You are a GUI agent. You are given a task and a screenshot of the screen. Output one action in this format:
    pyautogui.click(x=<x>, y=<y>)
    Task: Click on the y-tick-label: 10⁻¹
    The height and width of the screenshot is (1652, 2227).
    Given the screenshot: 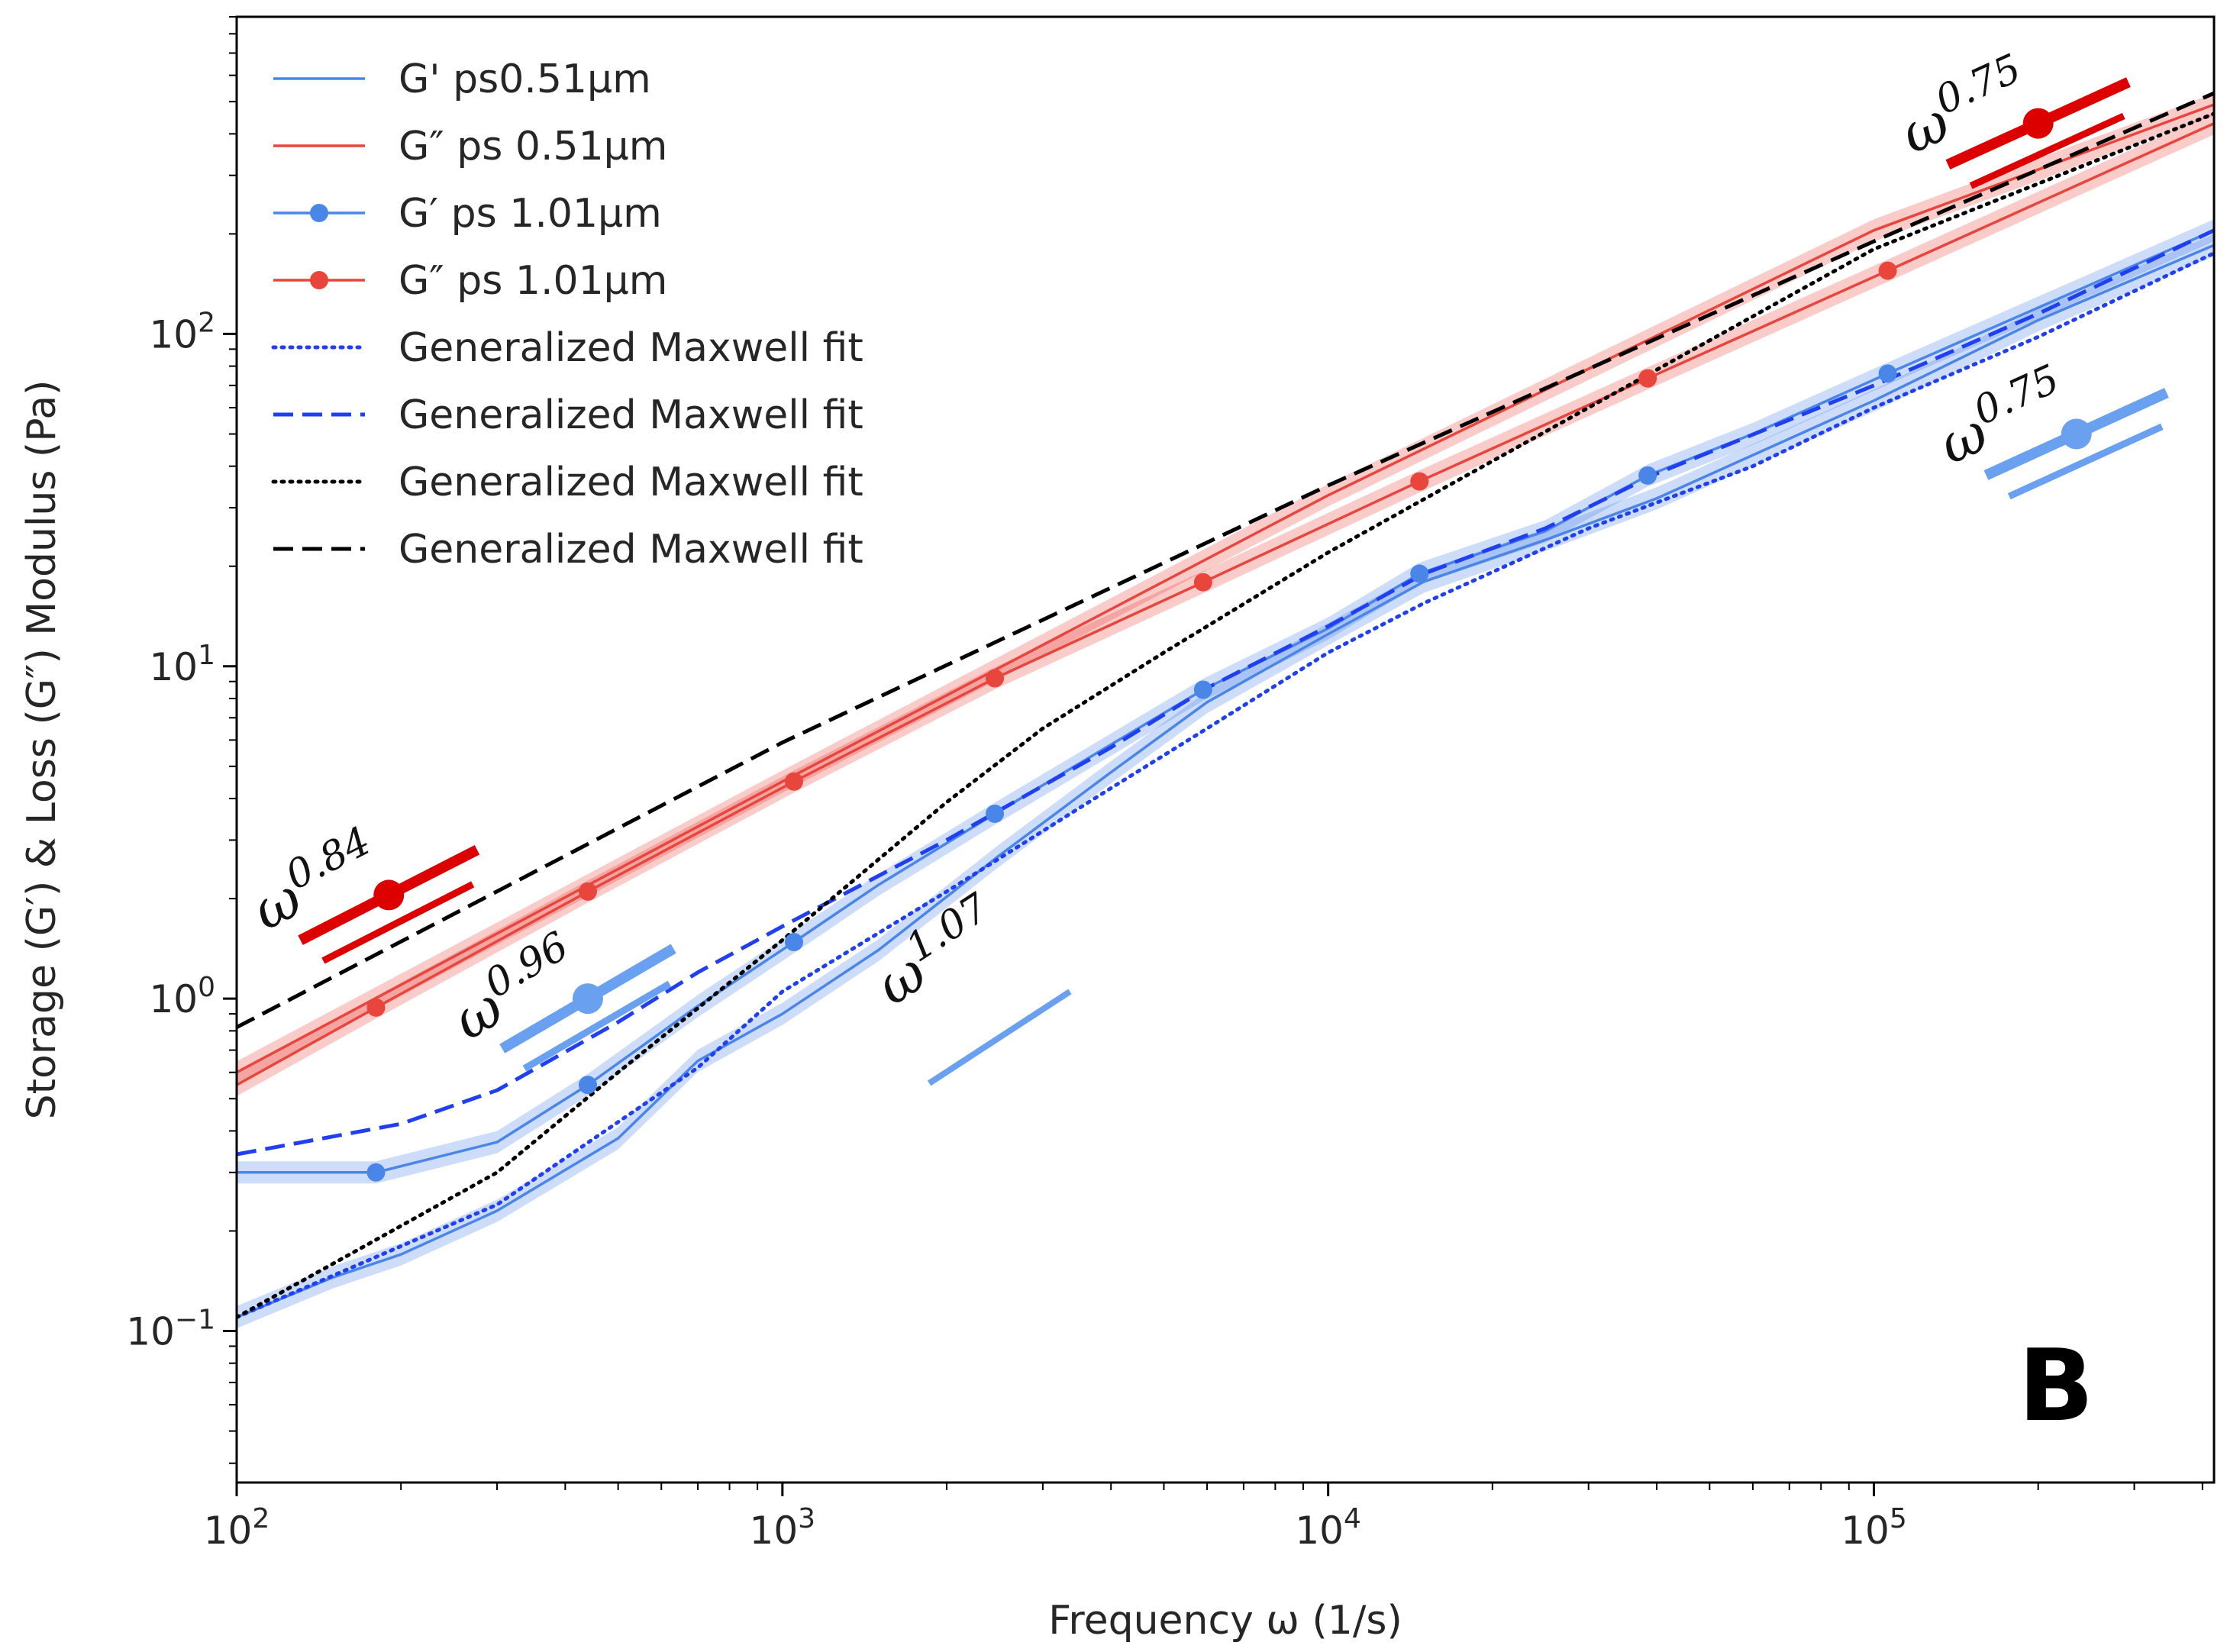 What is the action you would take?
    pyautogui.click(x=170, y=1329)
    